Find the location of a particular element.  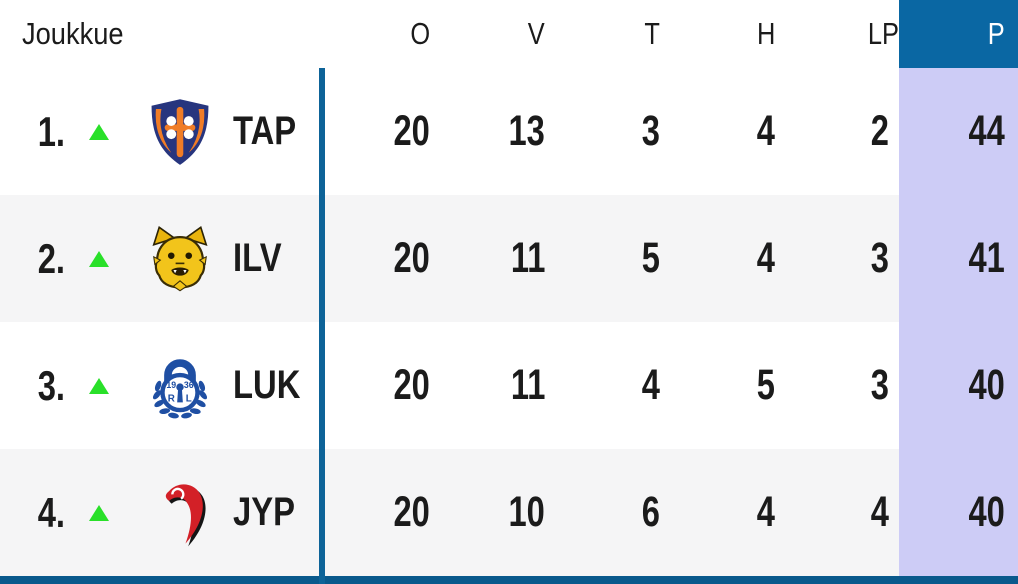

team-cell: 4. JYP is located at coordinates (161, 512).